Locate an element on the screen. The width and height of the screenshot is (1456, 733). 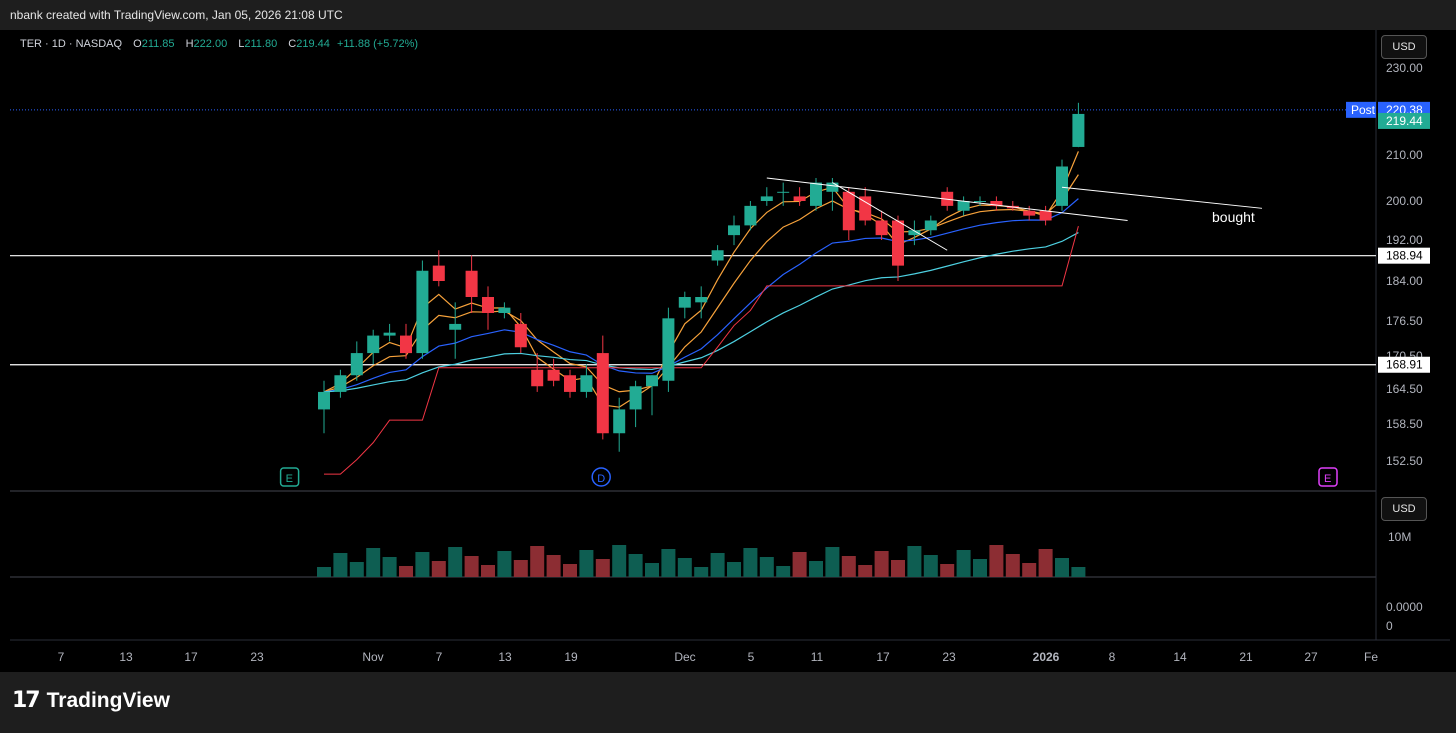
post-tag-box is located at coordinates (1361, 109).